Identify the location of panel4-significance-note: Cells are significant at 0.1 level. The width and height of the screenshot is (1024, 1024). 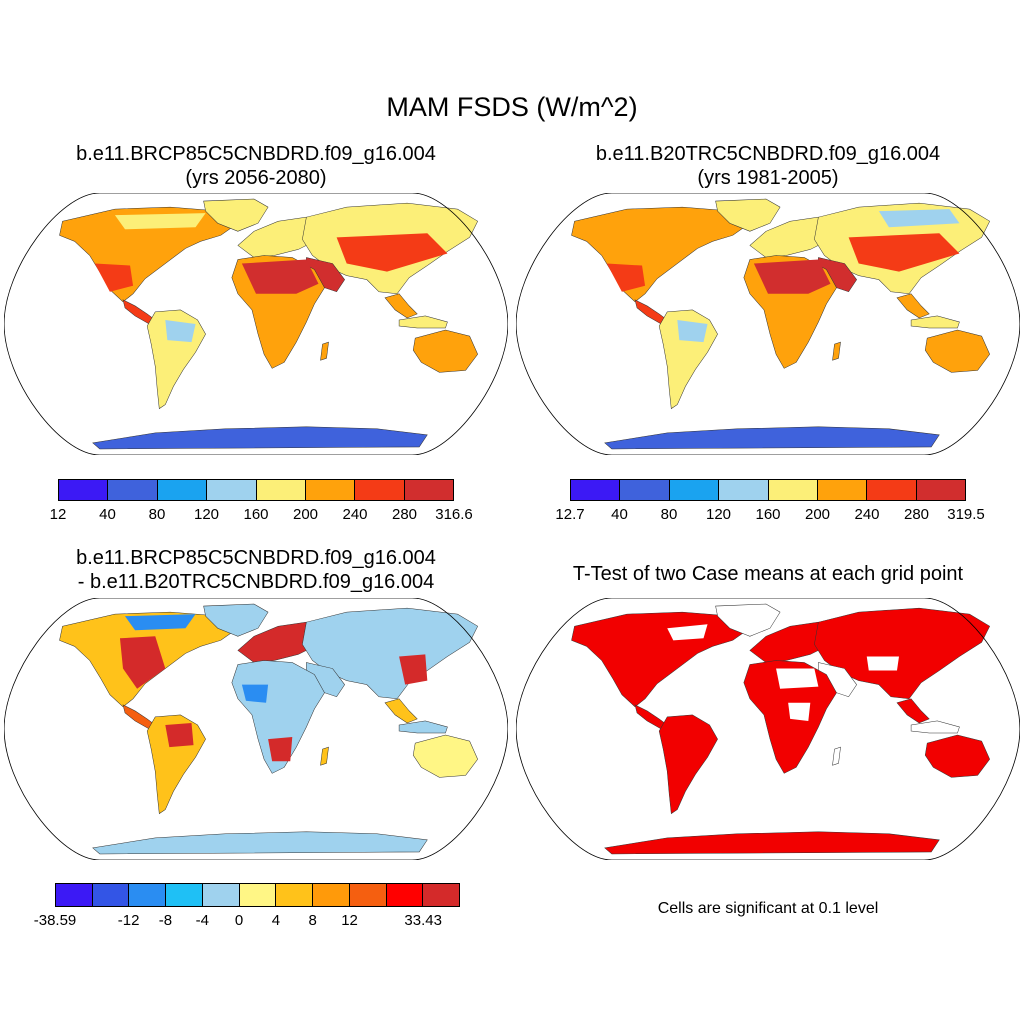
(768, 908).